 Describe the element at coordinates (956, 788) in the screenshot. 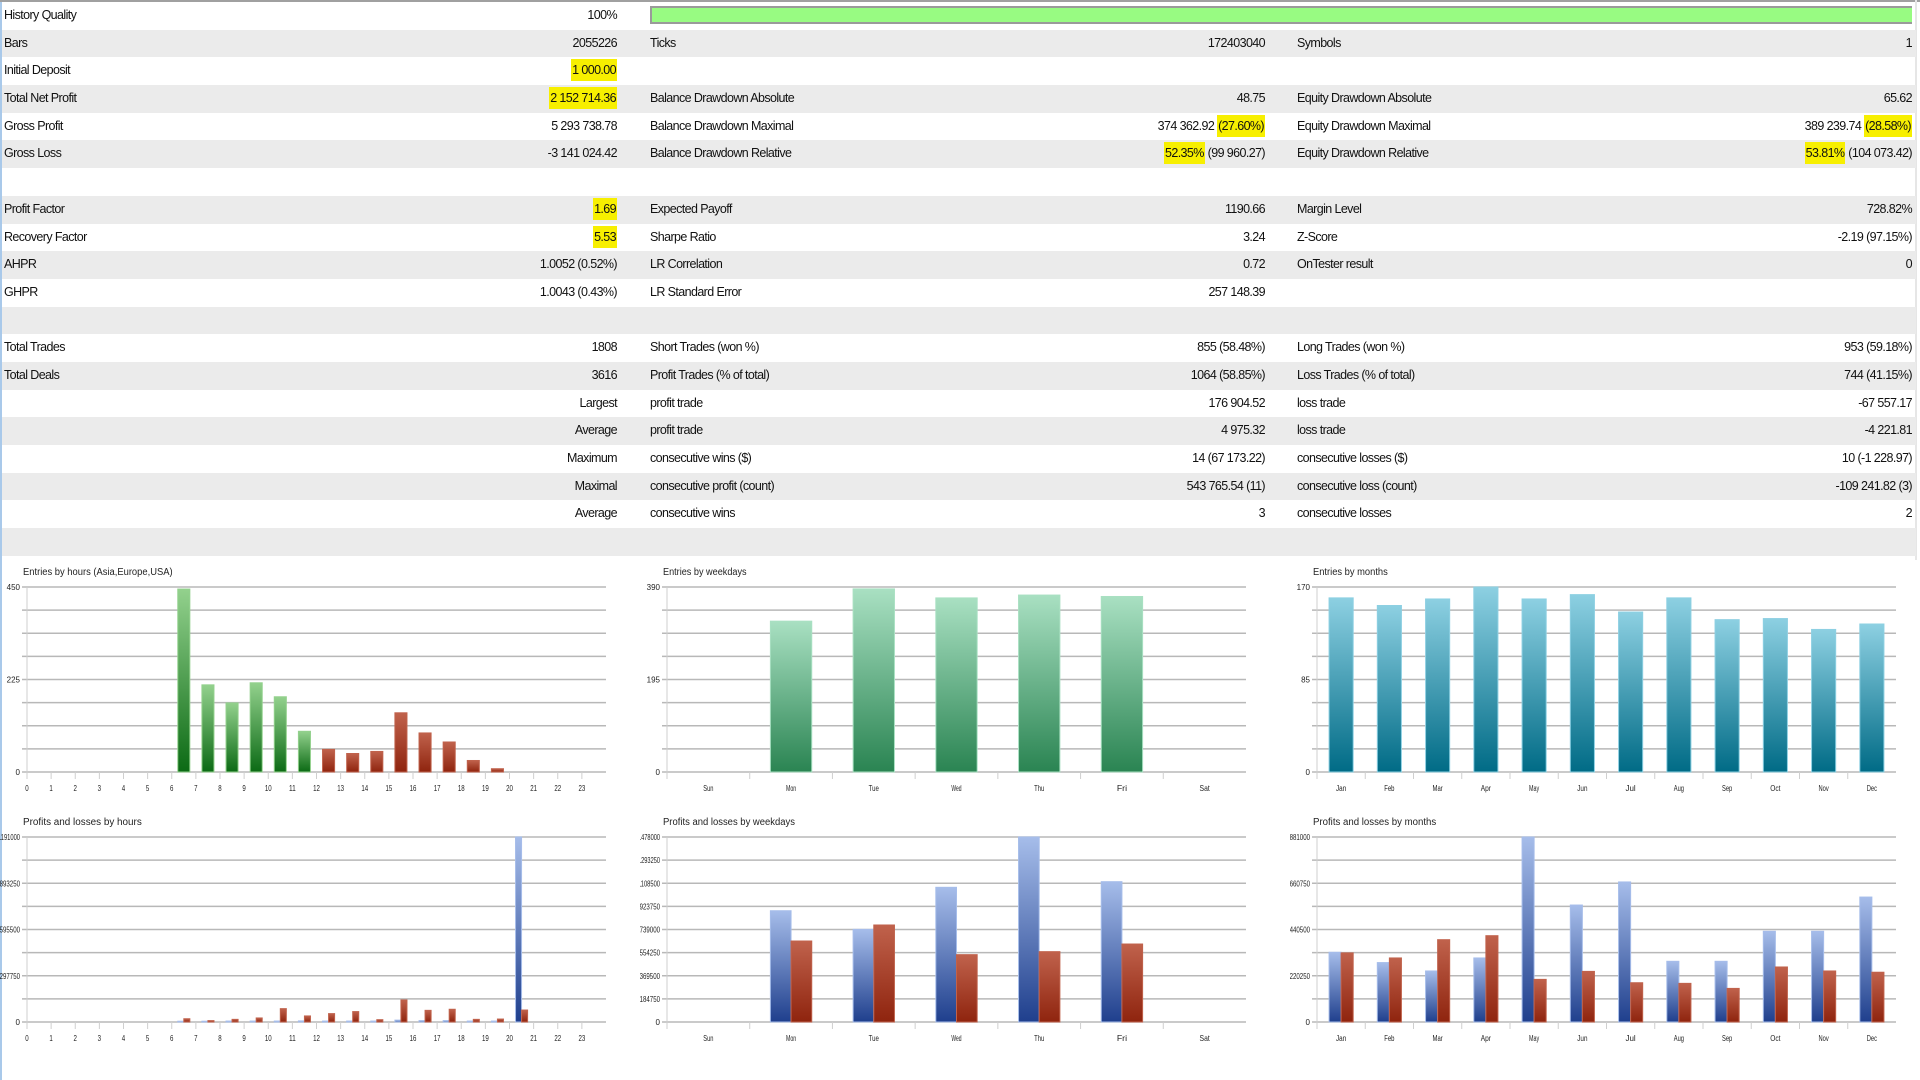

I see `x-tick-label: Wed` at that location.